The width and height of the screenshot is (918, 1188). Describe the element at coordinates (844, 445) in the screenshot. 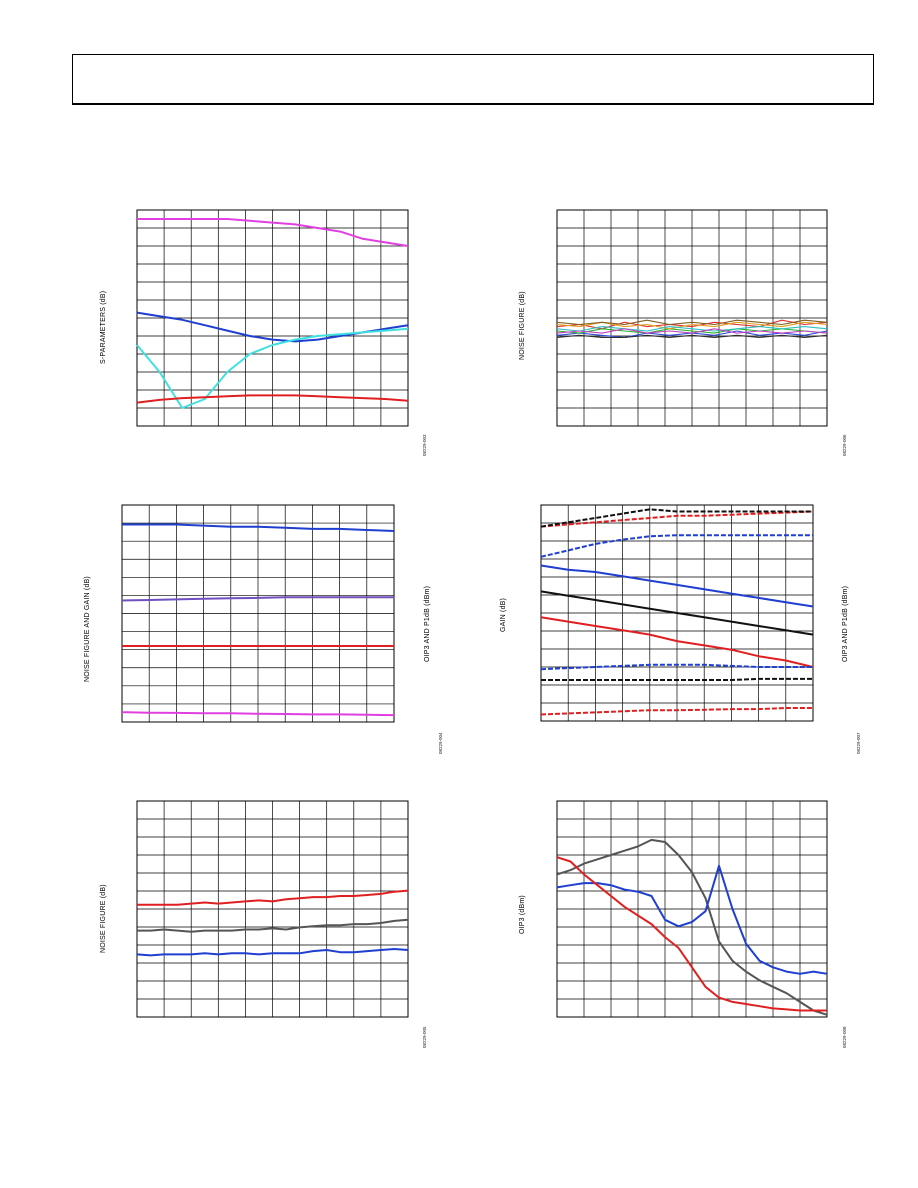

I see `figure-code-2: 08229-006` at that location.